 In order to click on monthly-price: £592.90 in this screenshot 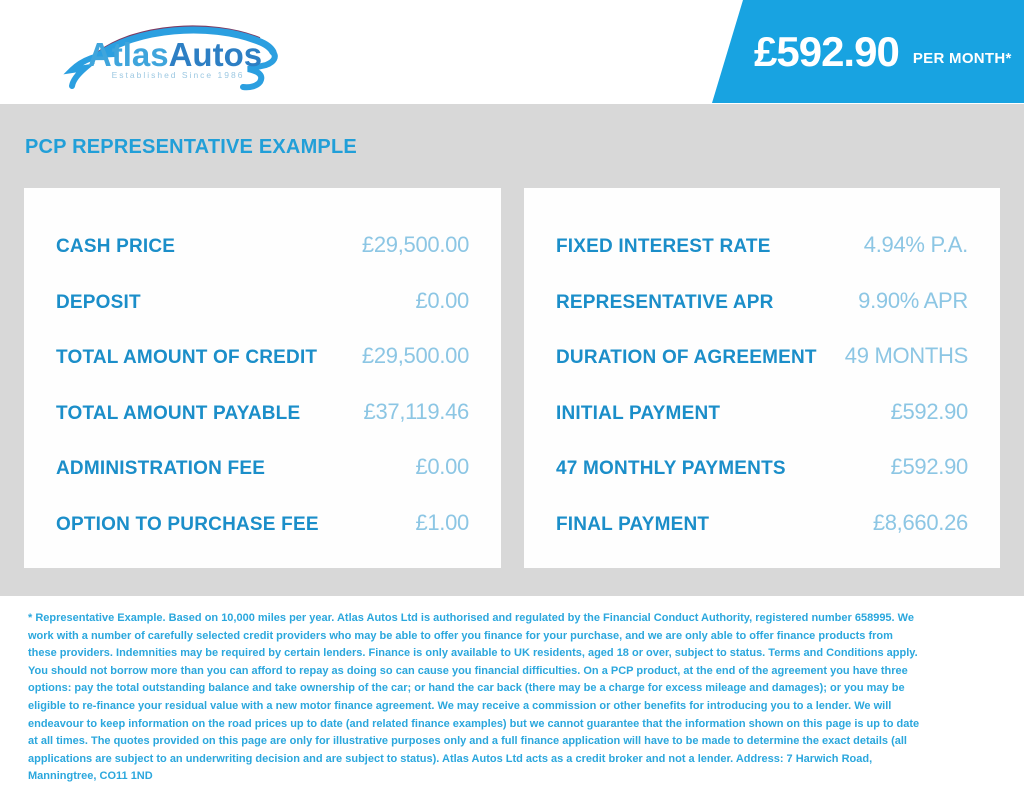, I will do `click(827, 51)`.